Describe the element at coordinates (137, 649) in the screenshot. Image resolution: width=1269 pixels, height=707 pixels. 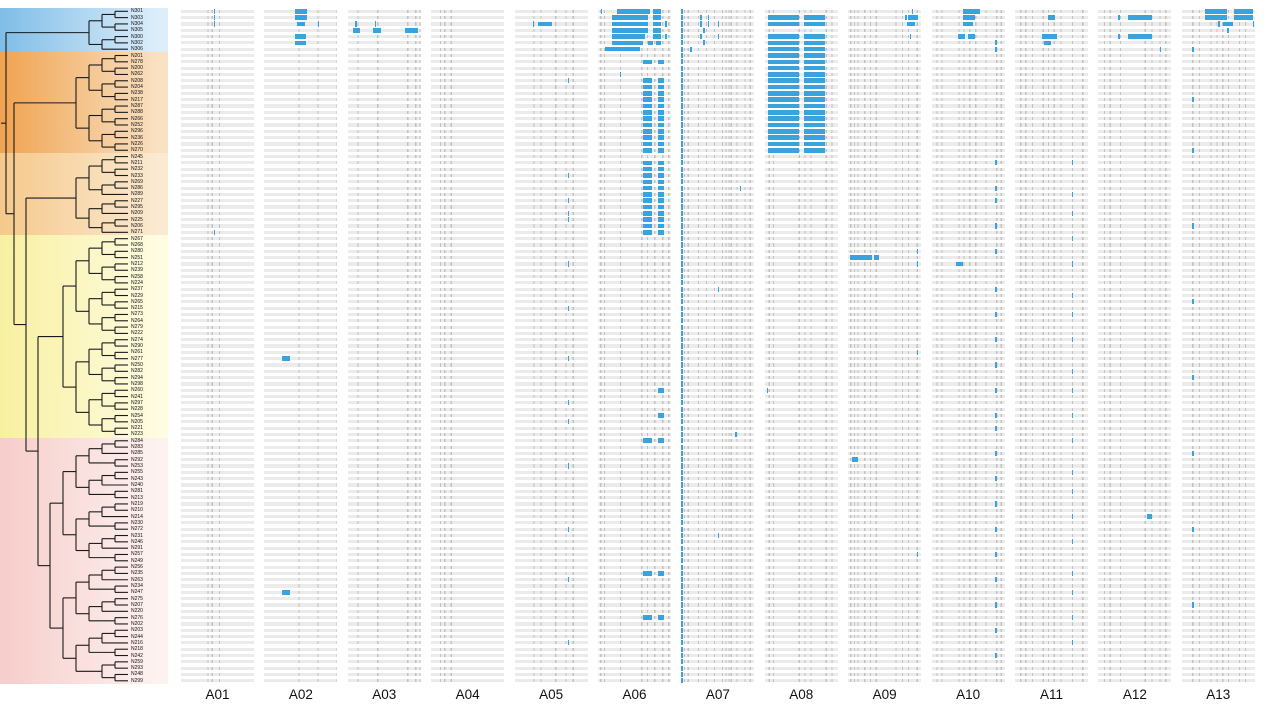
I see `leaf-label: N218` at that location.